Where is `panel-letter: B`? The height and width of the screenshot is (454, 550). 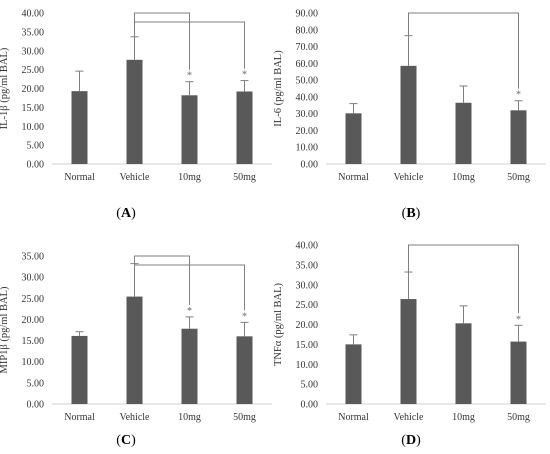 panel-letter: B is located at coordinates (410, 213).